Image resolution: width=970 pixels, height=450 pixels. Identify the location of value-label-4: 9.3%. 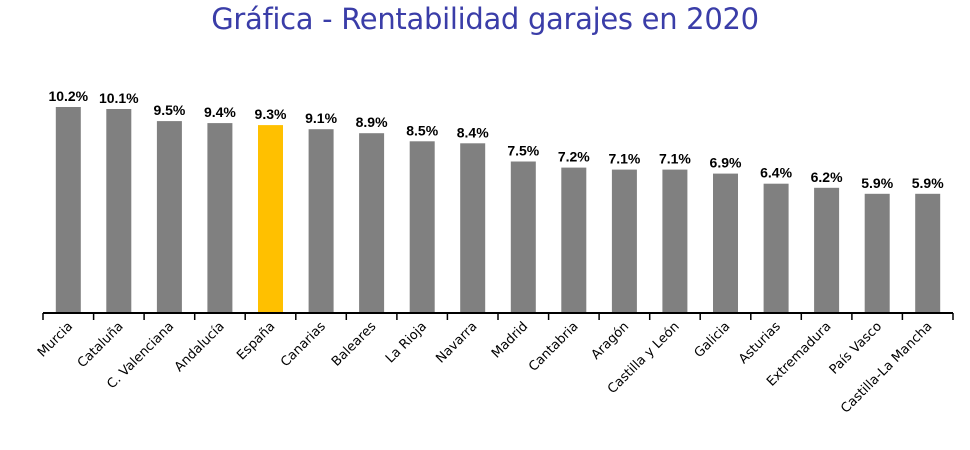
(271, 114).